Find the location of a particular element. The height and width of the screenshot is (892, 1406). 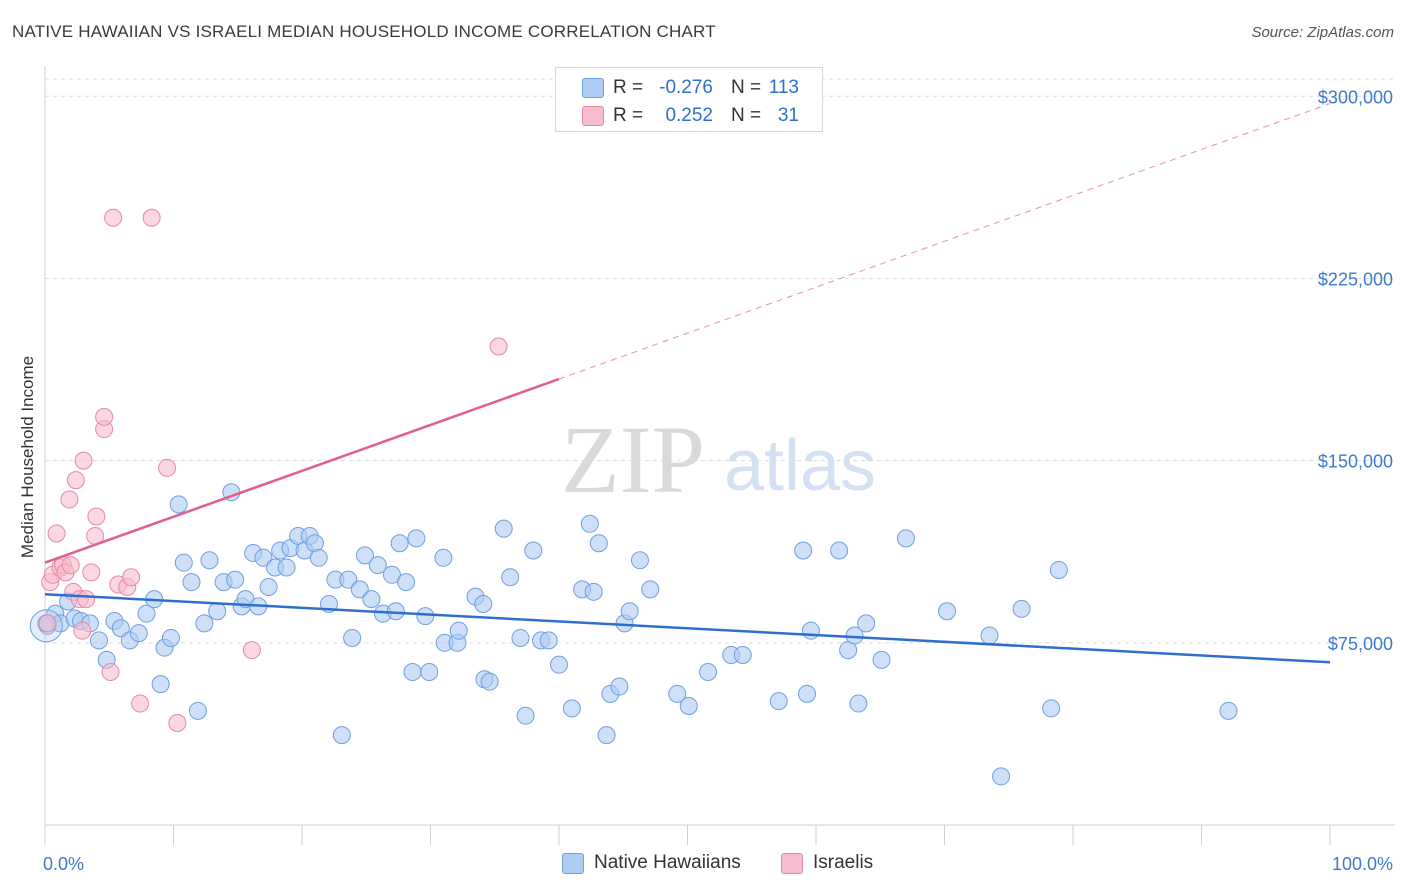

y-tick-label: $300,000 is located at coordinates (1355, 97).